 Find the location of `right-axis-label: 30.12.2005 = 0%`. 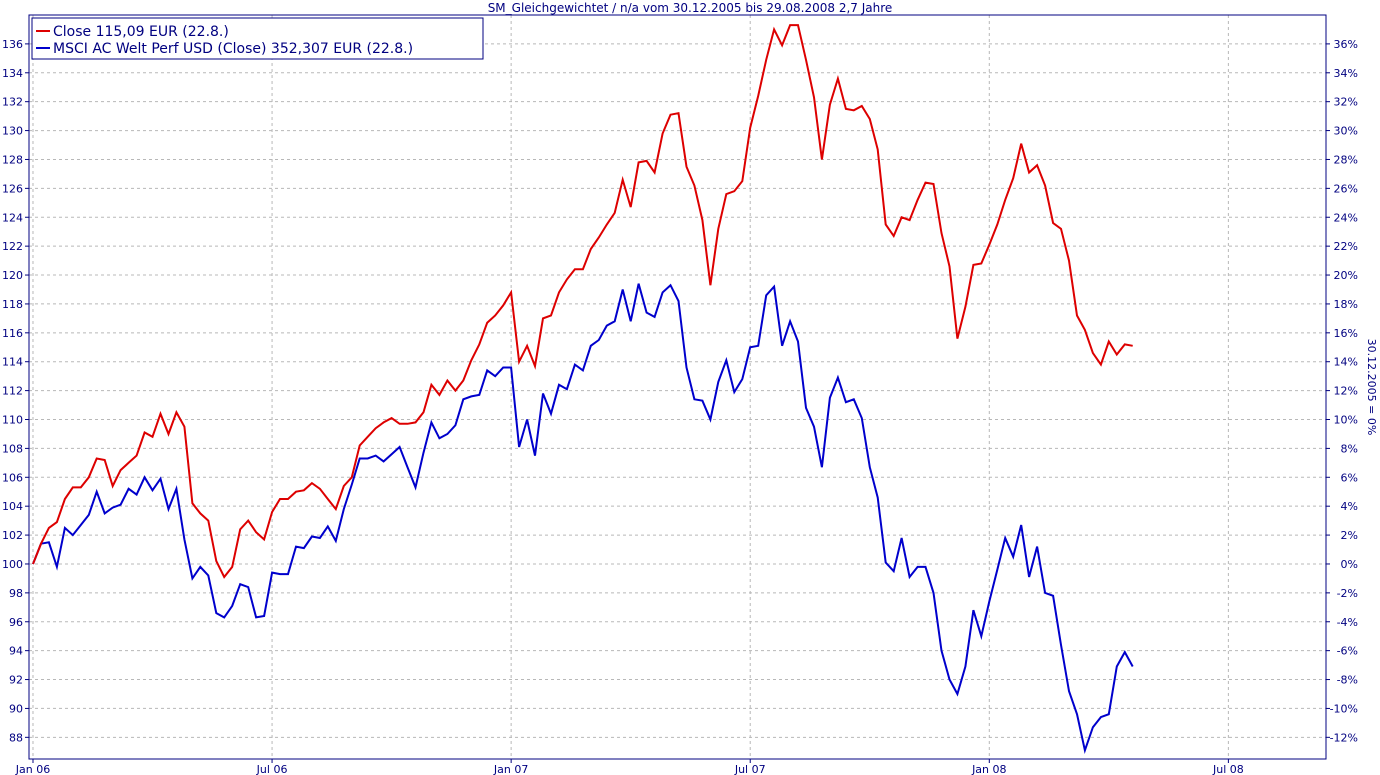

right-axis-label: 30.12.2005 = 0% is located at coordinates (1371, 387).